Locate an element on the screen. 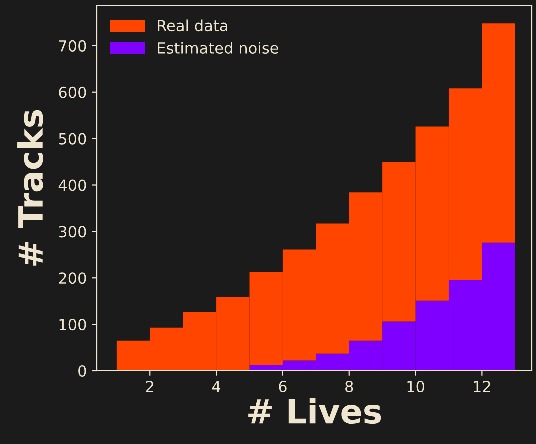 This screenshot has height=444, width=536. legend-label: Estimated noise is located at coordinates (218, 48).